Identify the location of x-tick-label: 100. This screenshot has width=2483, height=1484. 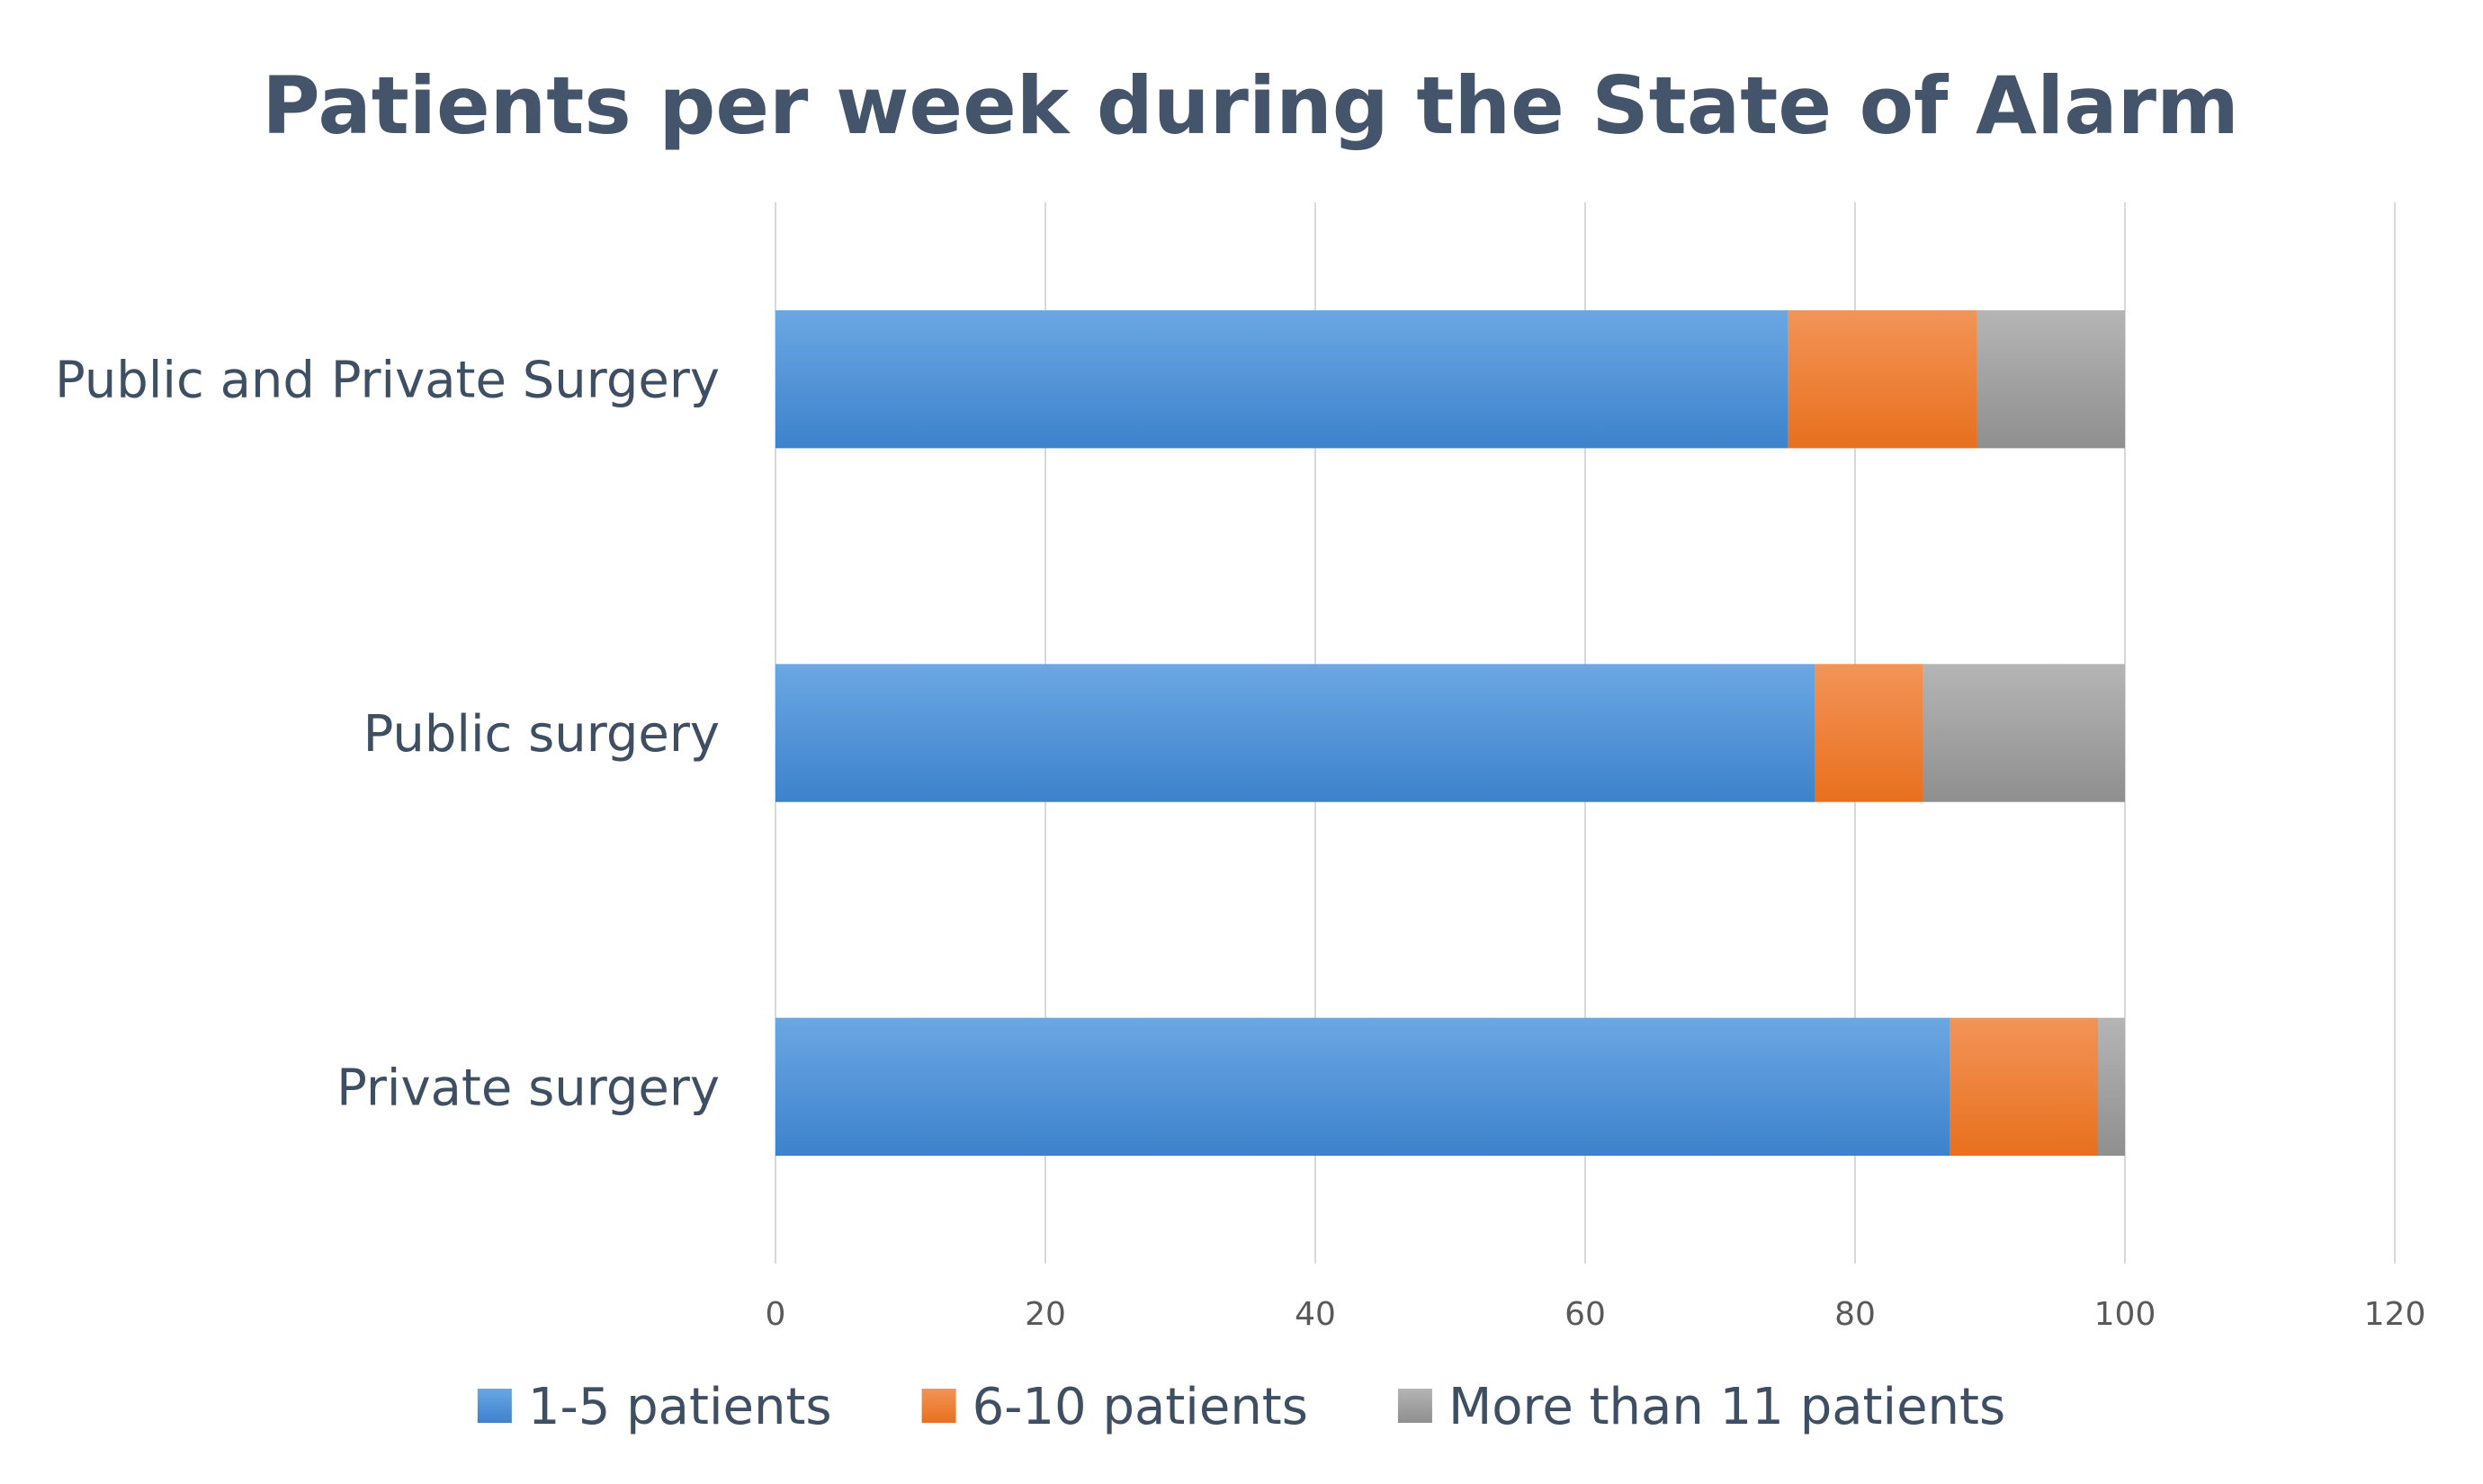
(2125, 1314).